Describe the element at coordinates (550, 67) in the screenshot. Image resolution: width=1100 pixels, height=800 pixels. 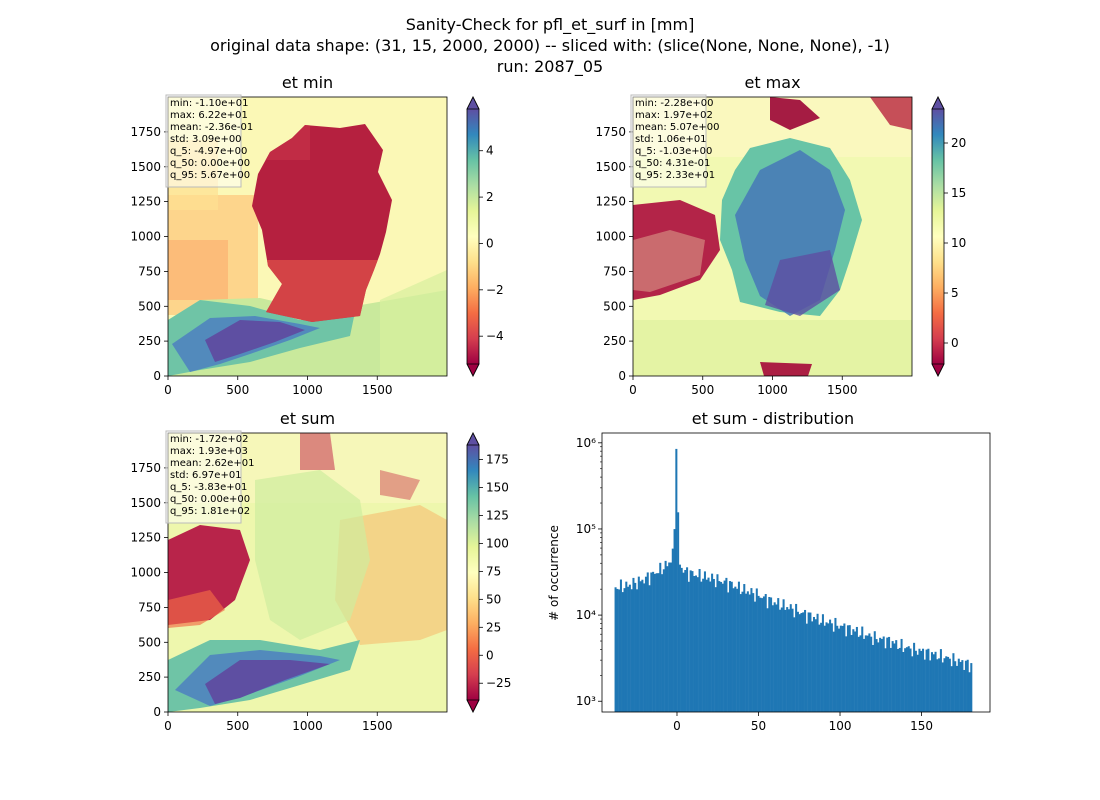
I see `figure-title-line-3: run: 2087_05` at that location.